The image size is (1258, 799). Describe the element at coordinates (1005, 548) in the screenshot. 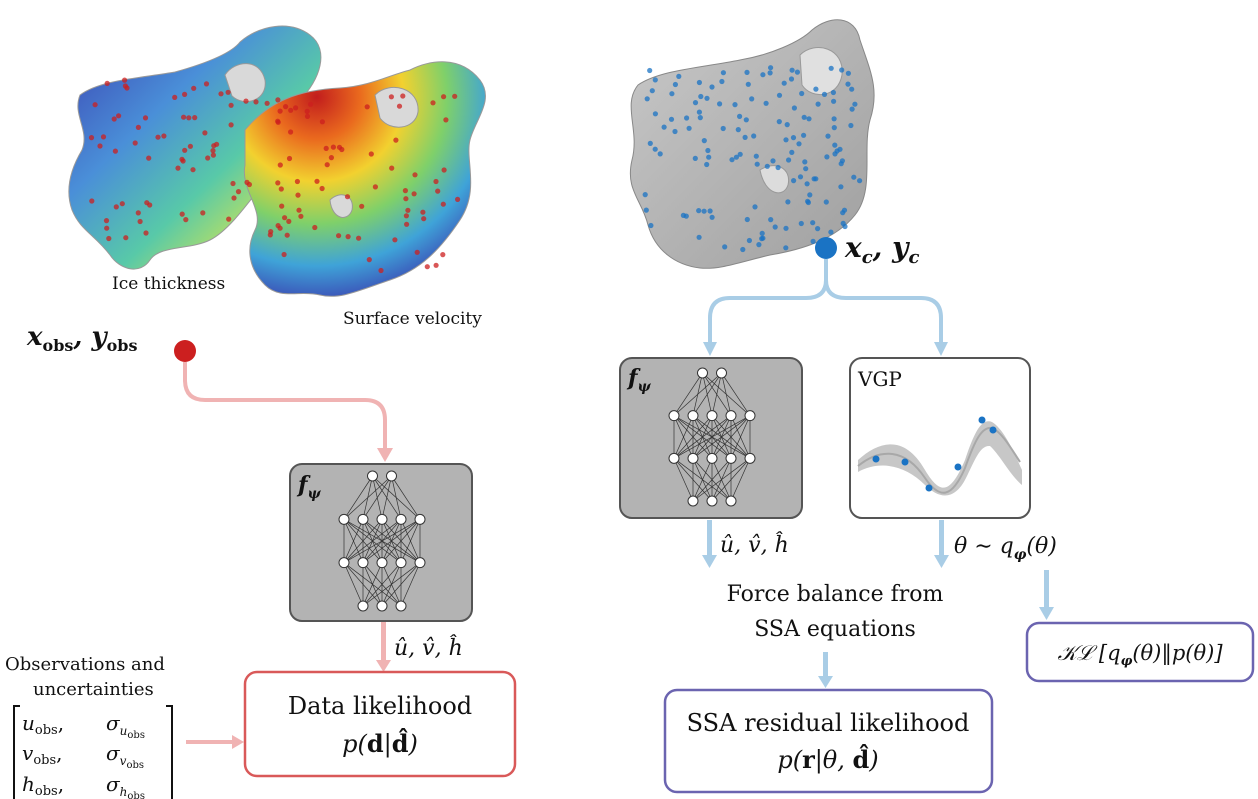

I see `svg-text: θ ∼ qφ(θ)` at that location.